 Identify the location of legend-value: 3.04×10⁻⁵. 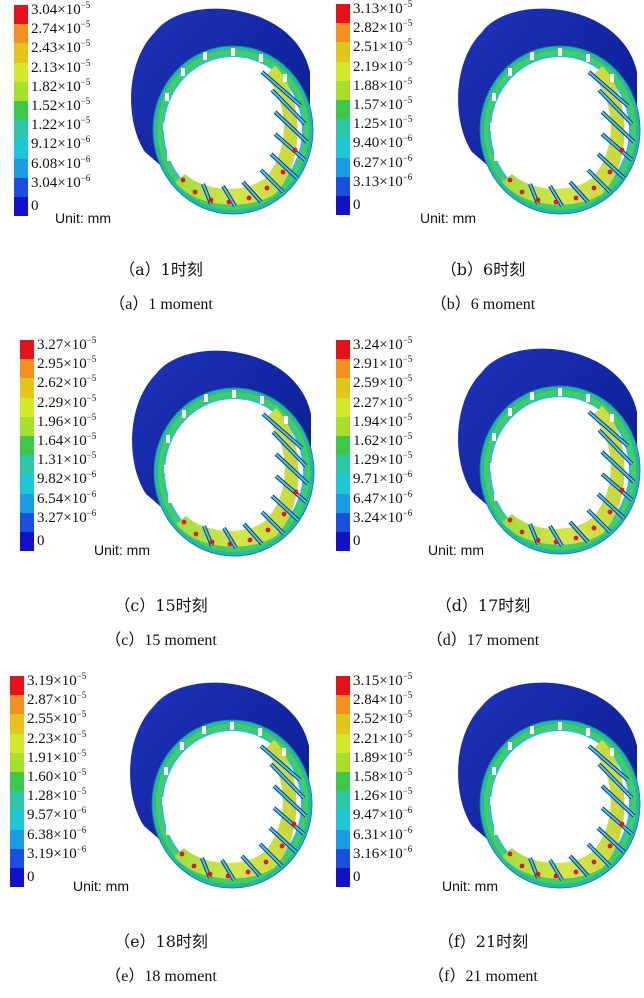
(60, 9).